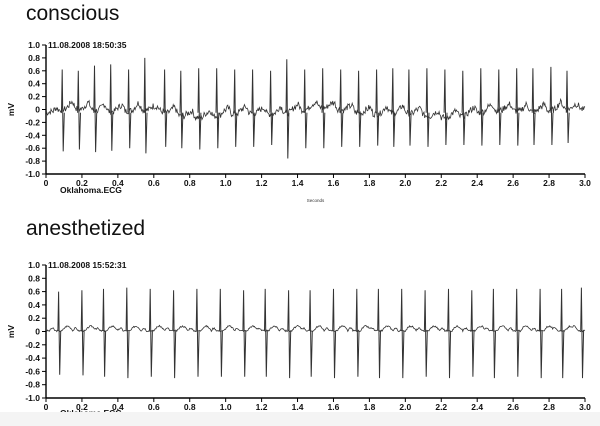  I want to click on ecg-baseline-trace, so click(315, 109).